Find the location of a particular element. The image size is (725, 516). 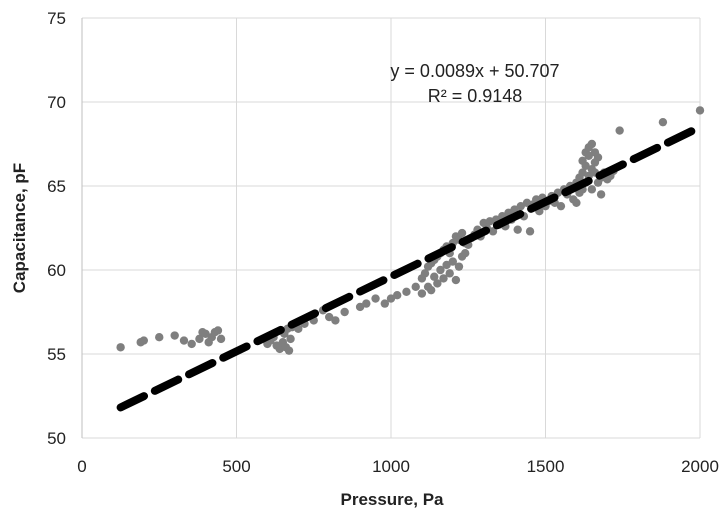

x-tick-label: 1500 is located at coordinates (546, 466).